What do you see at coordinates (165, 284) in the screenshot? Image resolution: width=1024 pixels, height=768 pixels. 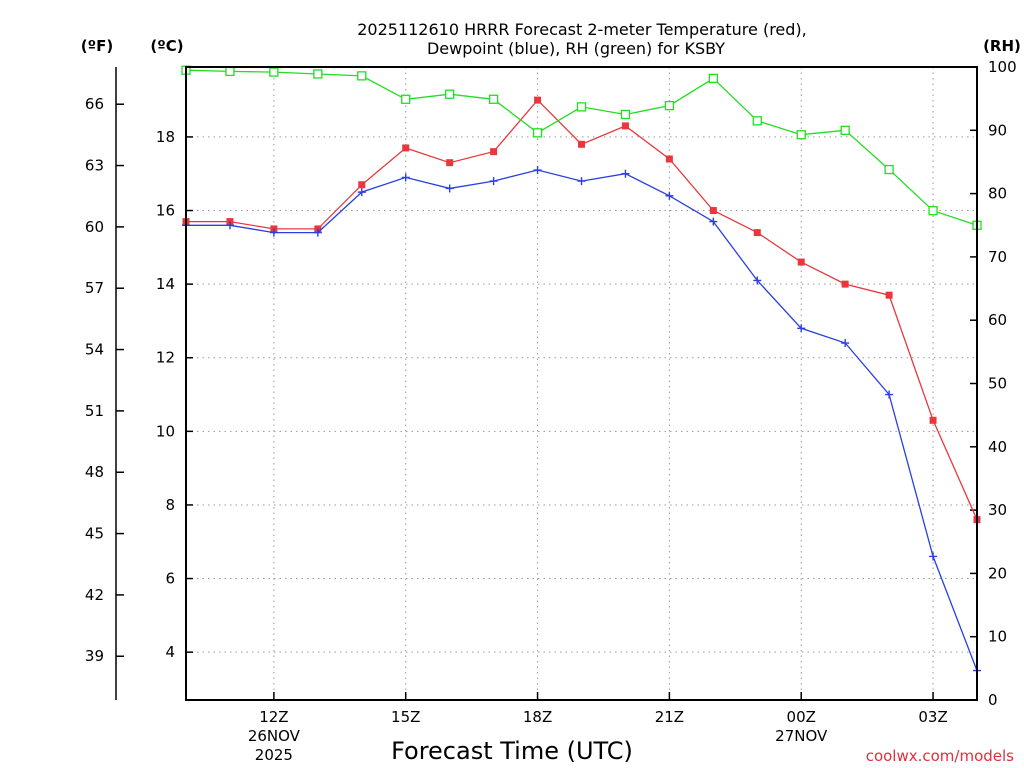 I see `celsius-tick-label-14: 14` at bounding box center [165, 284].